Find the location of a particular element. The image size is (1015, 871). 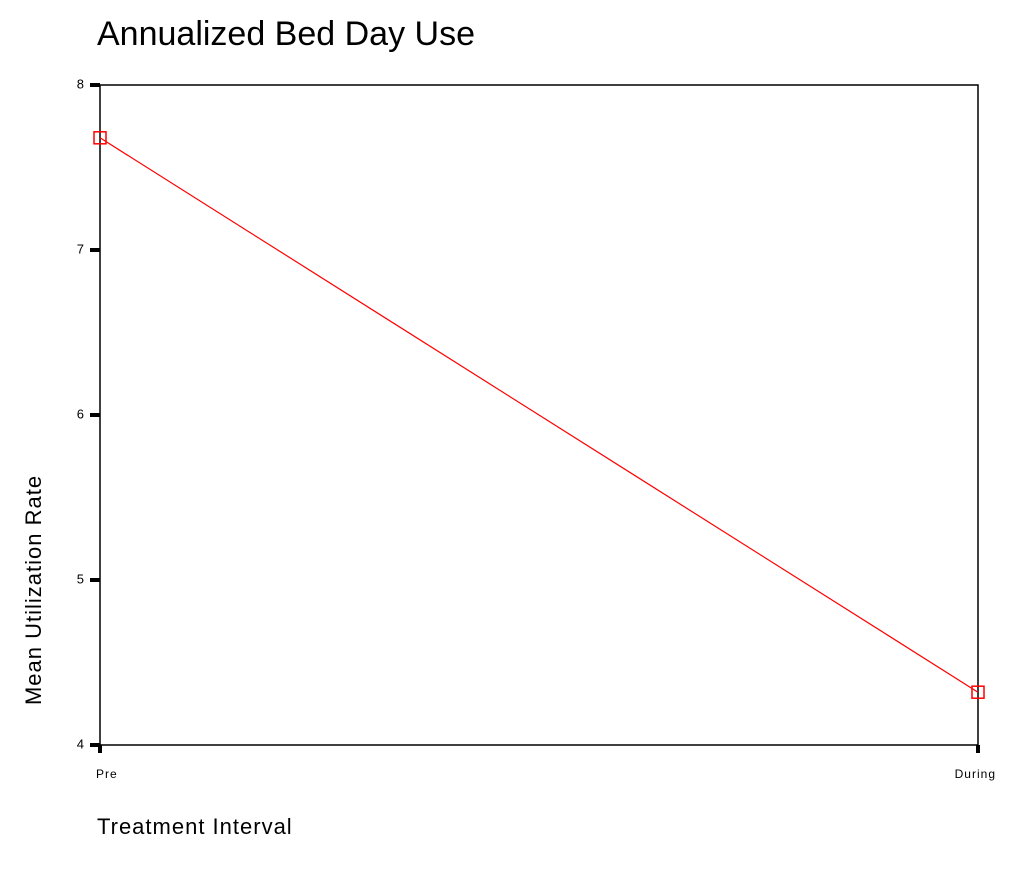

y-tick-label: 6 is located at coordinates (80, 413).